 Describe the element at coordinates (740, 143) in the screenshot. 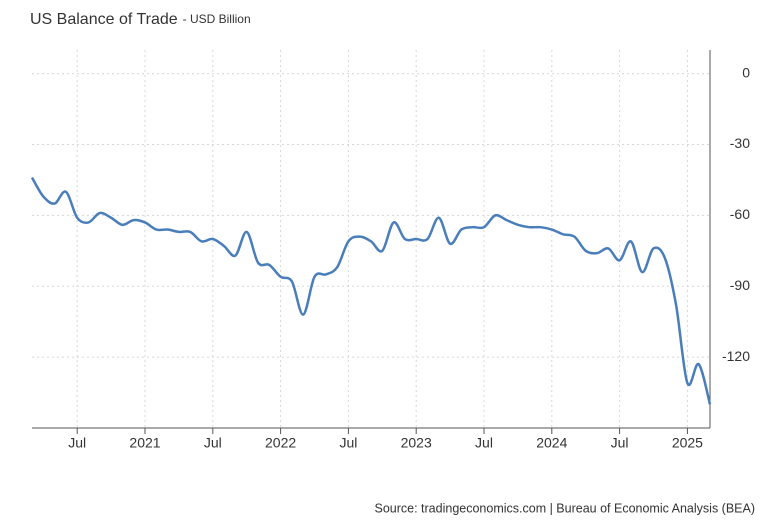

I see `y-tick-label: -30` at that location.